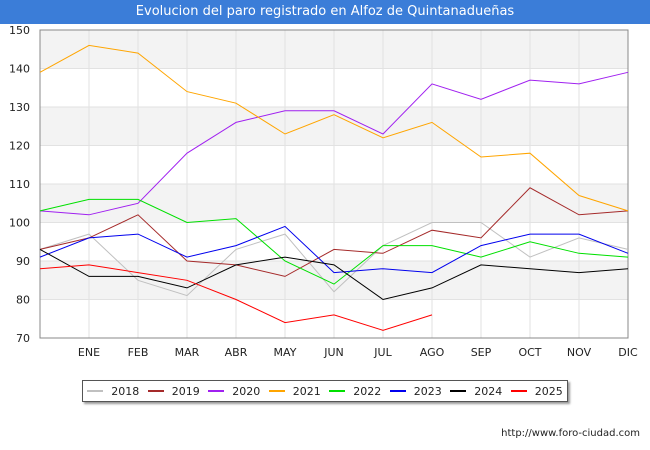 The height and width of the screenshot is (450, 650). What do you see at coordinates (19, 30) in the screenshot?
I see `y-tick-label: 150` at bounding box center [19, 30].